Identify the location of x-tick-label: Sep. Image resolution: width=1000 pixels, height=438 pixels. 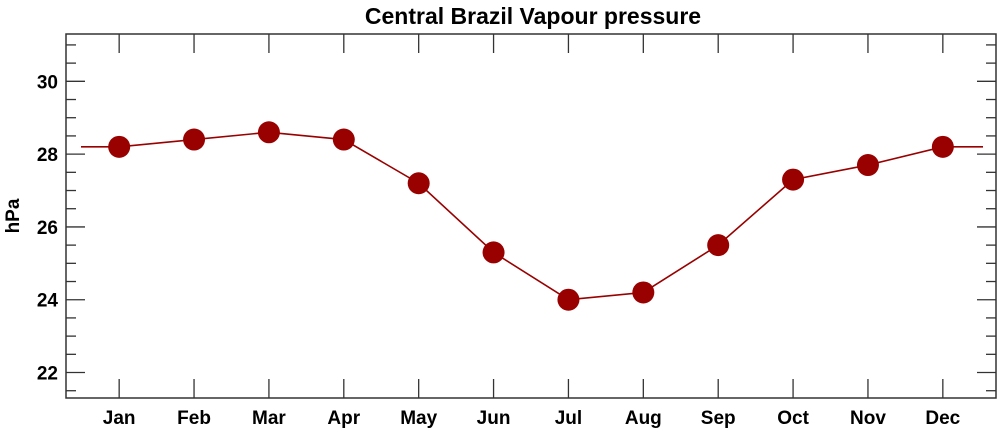
(718, 418).